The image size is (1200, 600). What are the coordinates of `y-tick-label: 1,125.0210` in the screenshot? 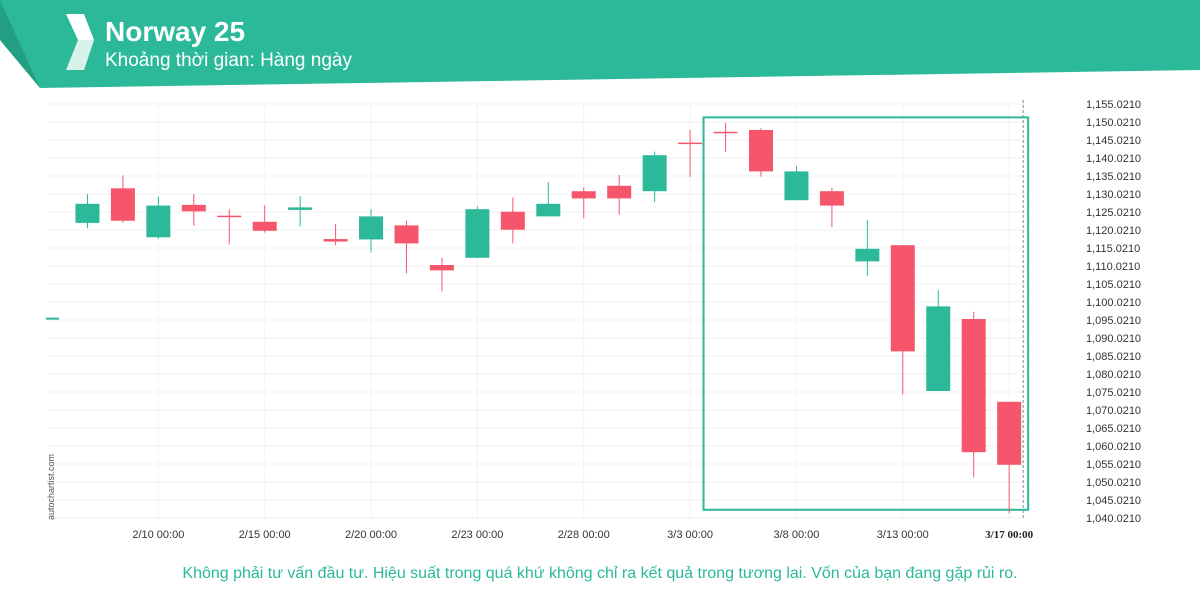 It's located at (1113, 213).